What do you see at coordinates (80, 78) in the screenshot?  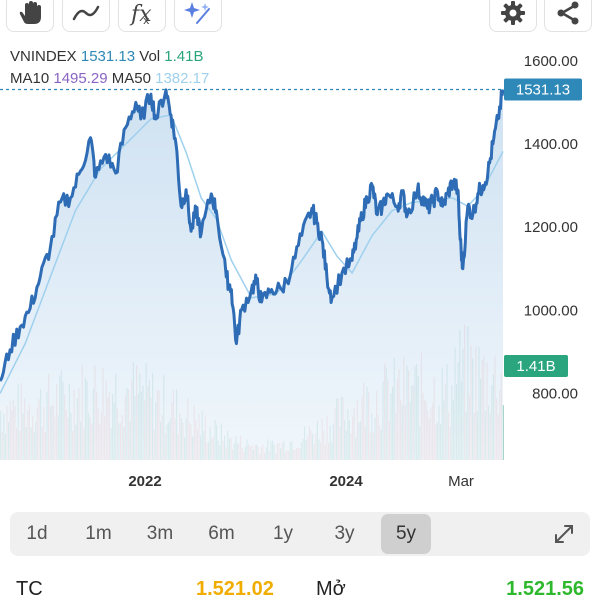 I see `ma10-value: 1495.29` at bounding box center [80, 78].